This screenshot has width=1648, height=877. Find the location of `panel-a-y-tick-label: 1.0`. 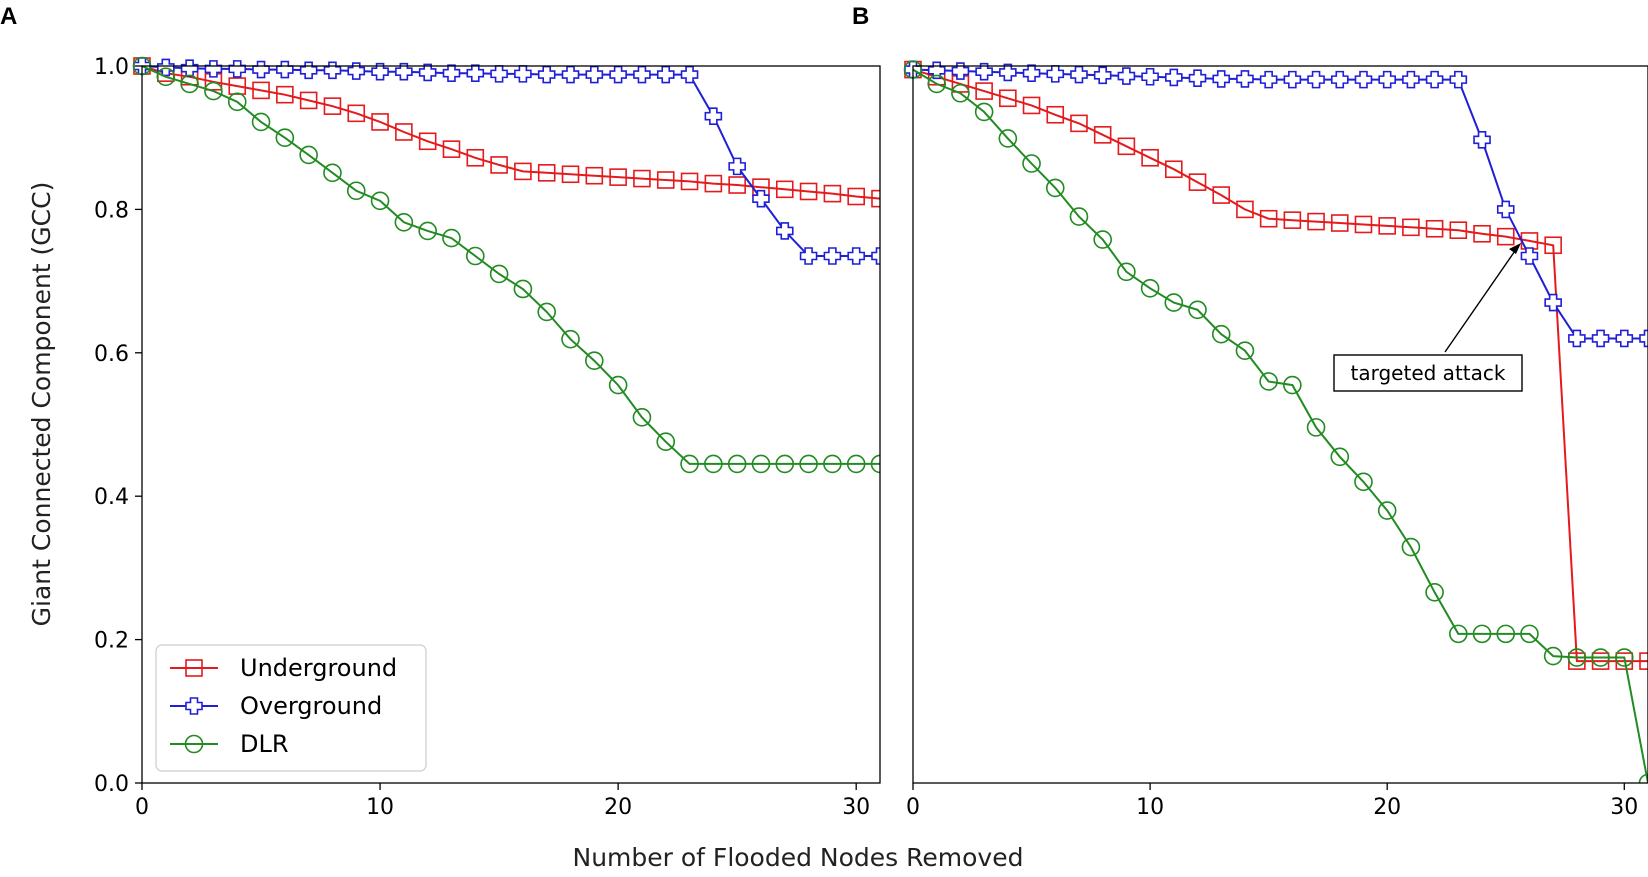

panel-a-y-tick-label: 1.0 is located at coordinates (111, 67).